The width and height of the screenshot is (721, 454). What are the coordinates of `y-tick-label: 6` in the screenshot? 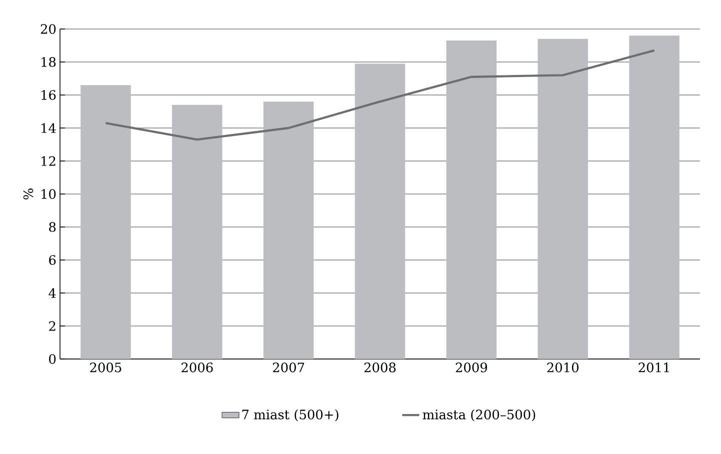 It's located at (52, 260).